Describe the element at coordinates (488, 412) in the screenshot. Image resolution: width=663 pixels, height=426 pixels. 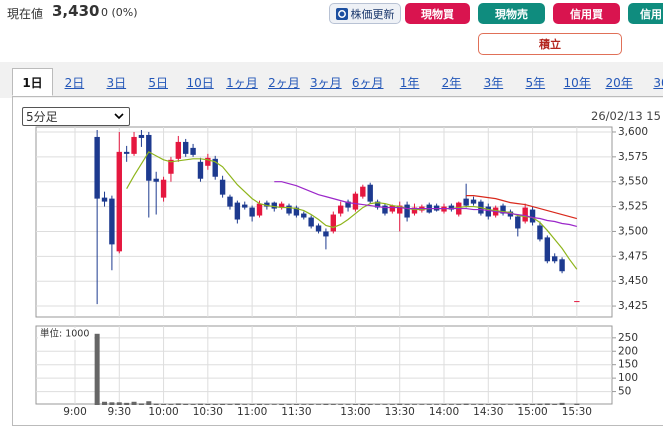
I see `x-tick-label: 14:30` at that location.